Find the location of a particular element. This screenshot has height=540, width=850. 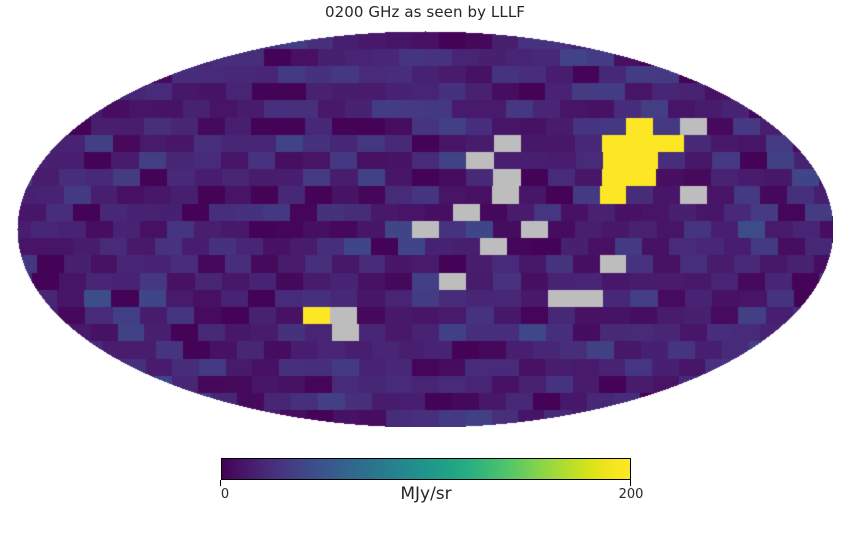

colorbar-tick-max is located at coordinates (630, 483).